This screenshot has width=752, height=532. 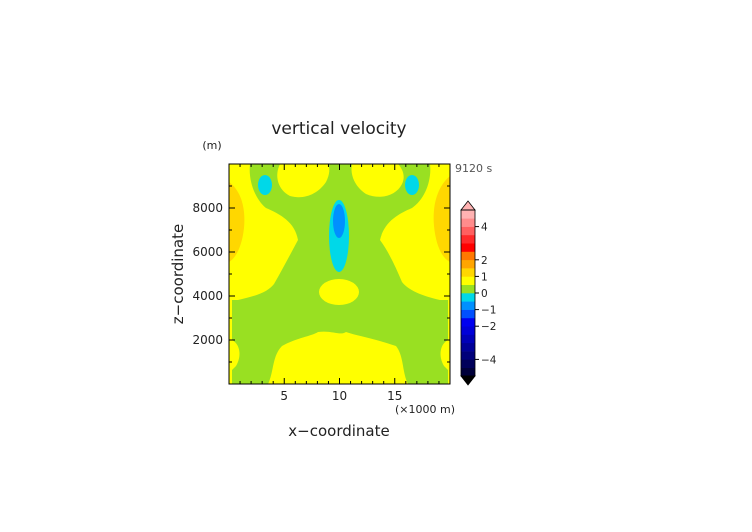 What do you see at coordinates (265, 185) in the screenshot?
I see `cyan-spot-left` at bounding box center [265, 185].